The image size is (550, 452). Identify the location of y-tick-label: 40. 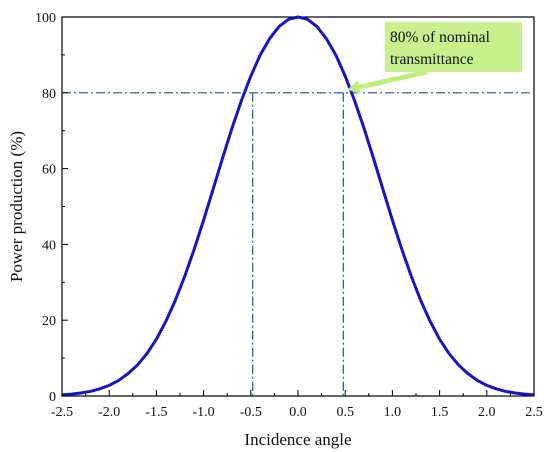
(49, 245).